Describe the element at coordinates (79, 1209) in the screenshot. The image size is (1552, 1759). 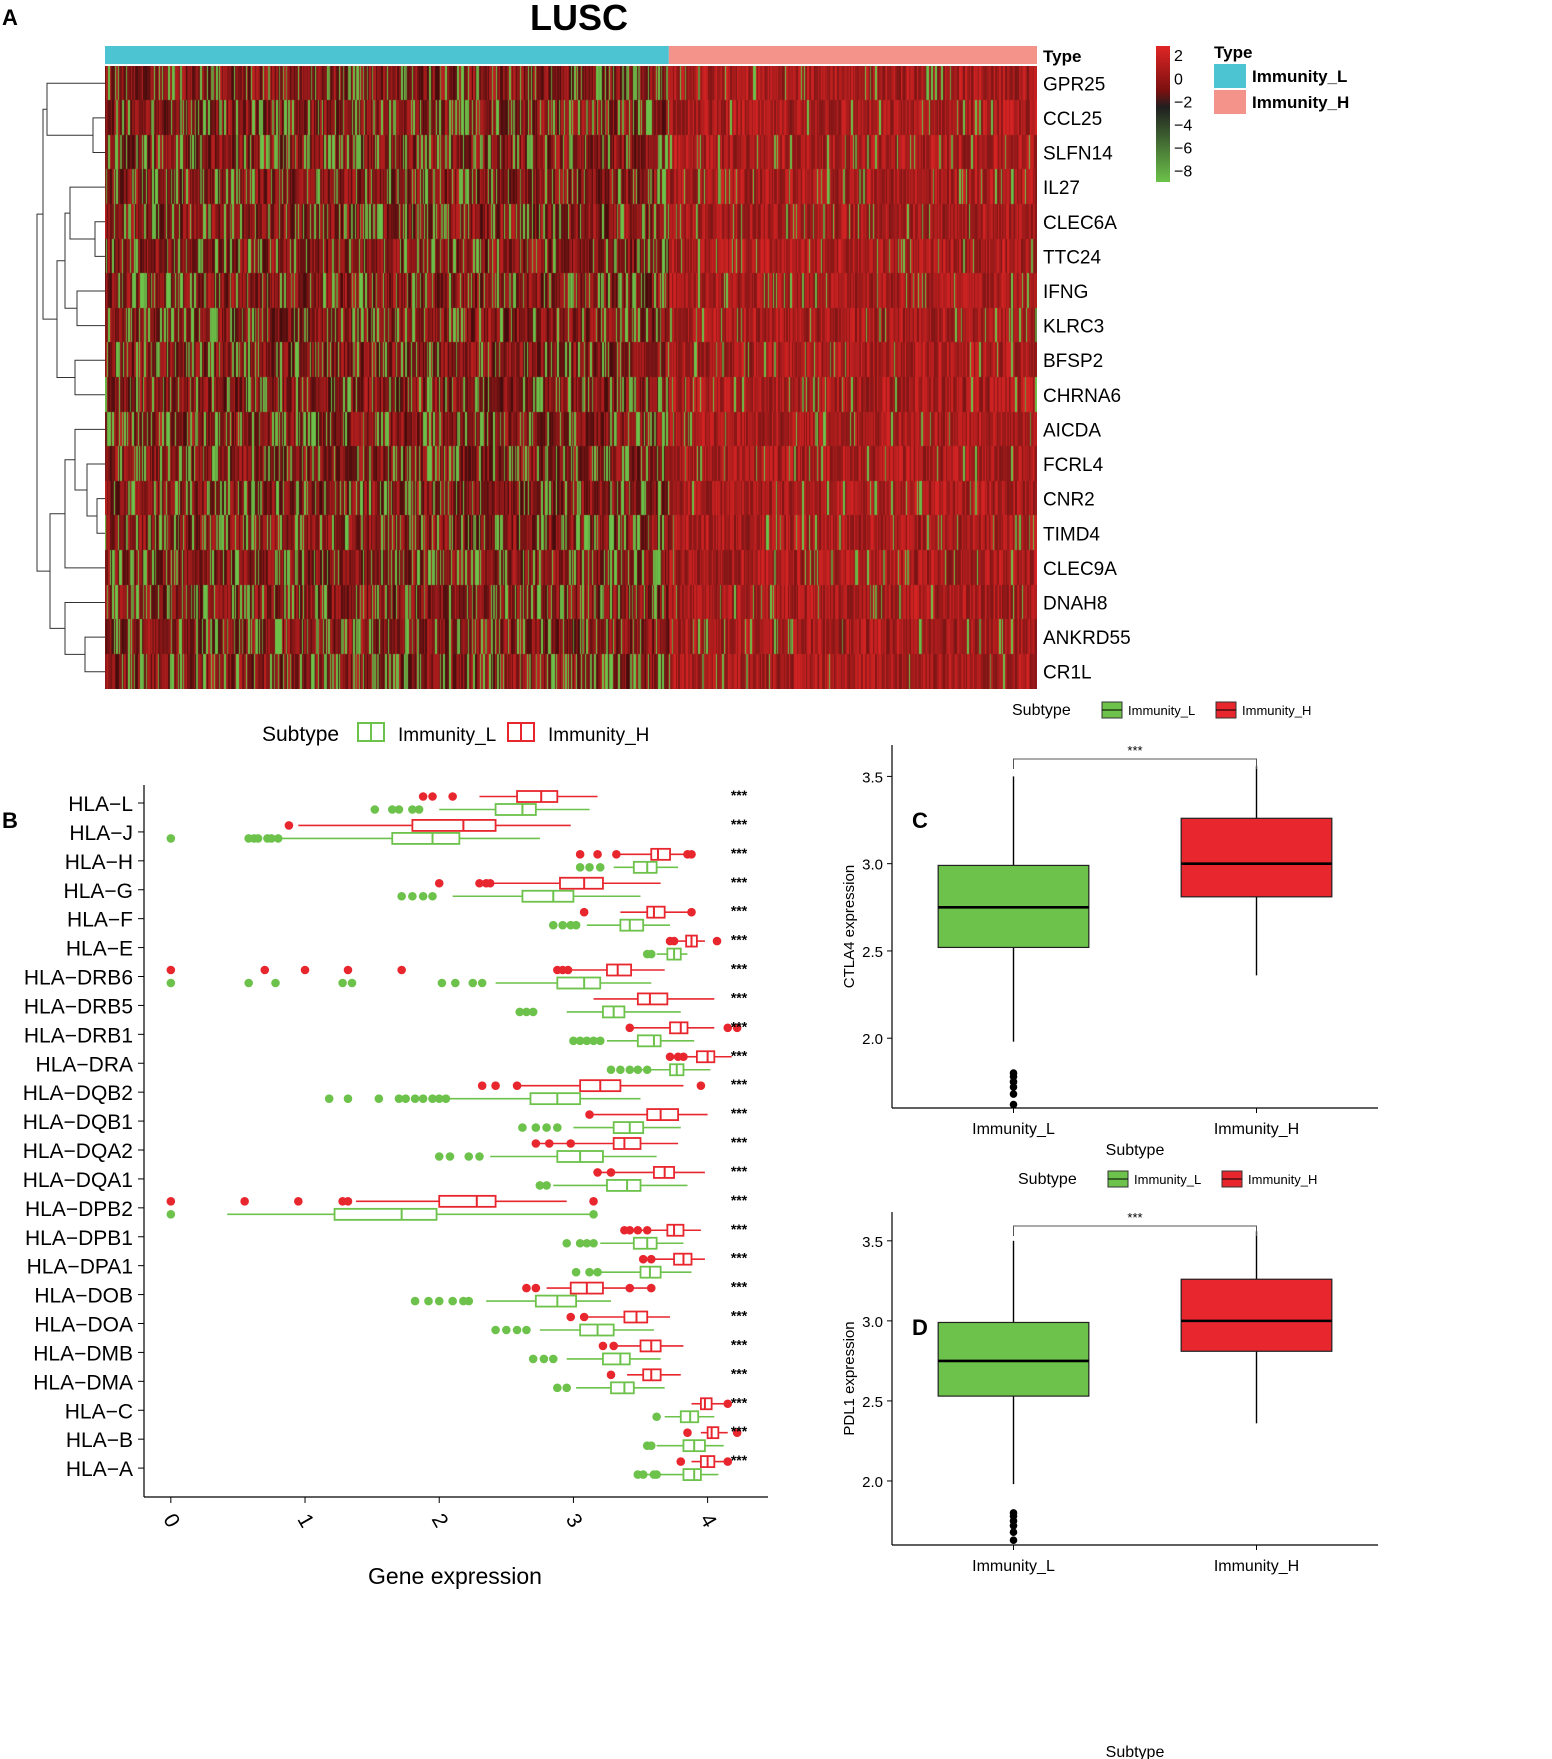
I see `gene-label: HLA−DPB2` at that location.